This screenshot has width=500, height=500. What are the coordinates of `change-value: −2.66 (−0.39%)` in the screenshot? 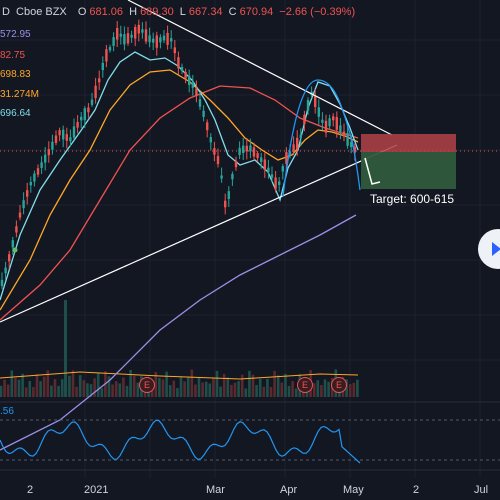 It's located at (317, 12).